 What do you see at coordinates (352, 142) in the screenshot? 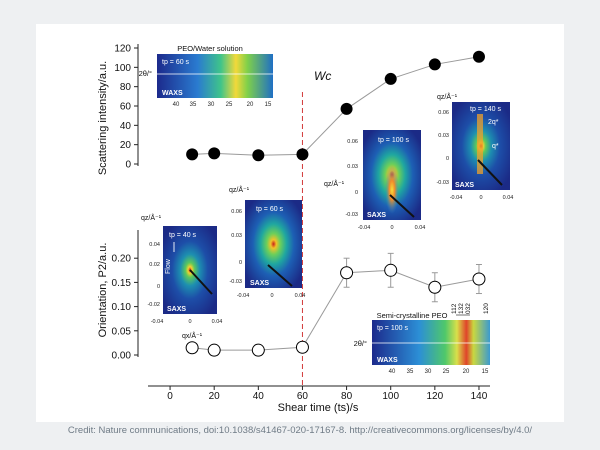
I see `saxs-100-ytick: 0.06` at bounding box center [352, 142].